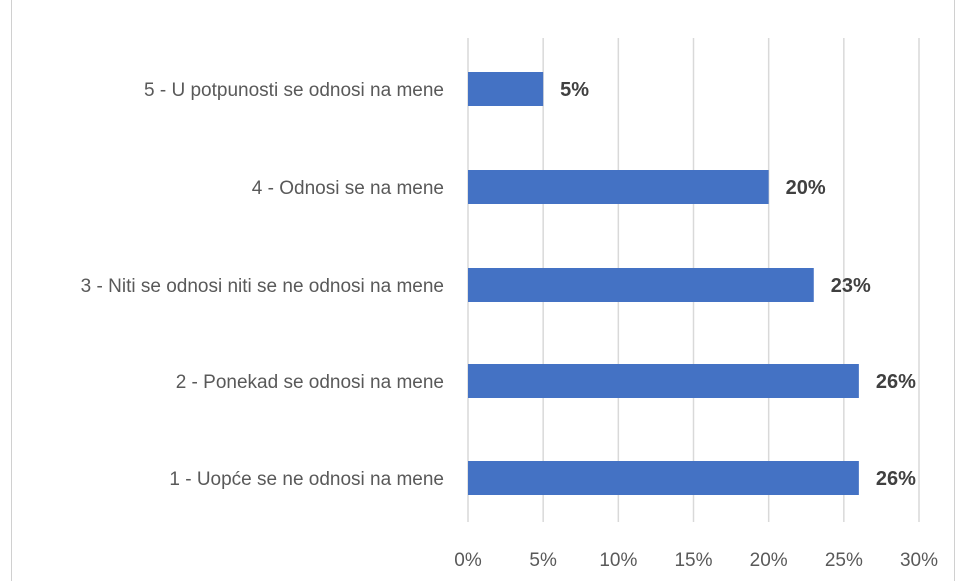  I want to click on data-label: 5%, so click(574, 90).